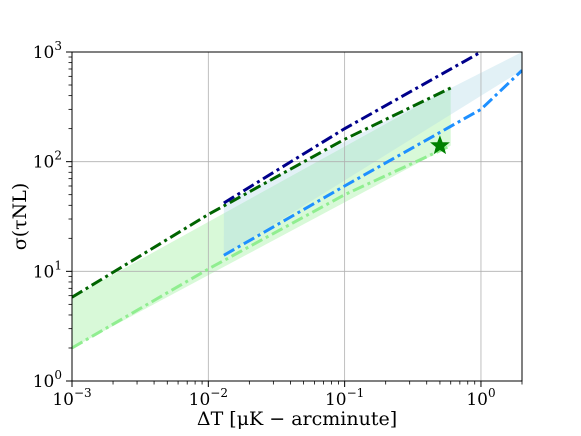 Image resolution: width=581 pixels, height=436 pixels. What do you see at coordinates (71, 398) in the screenshot?
I see `x-tick-label-0: 10⁻³` at bounding box center [71, 398].